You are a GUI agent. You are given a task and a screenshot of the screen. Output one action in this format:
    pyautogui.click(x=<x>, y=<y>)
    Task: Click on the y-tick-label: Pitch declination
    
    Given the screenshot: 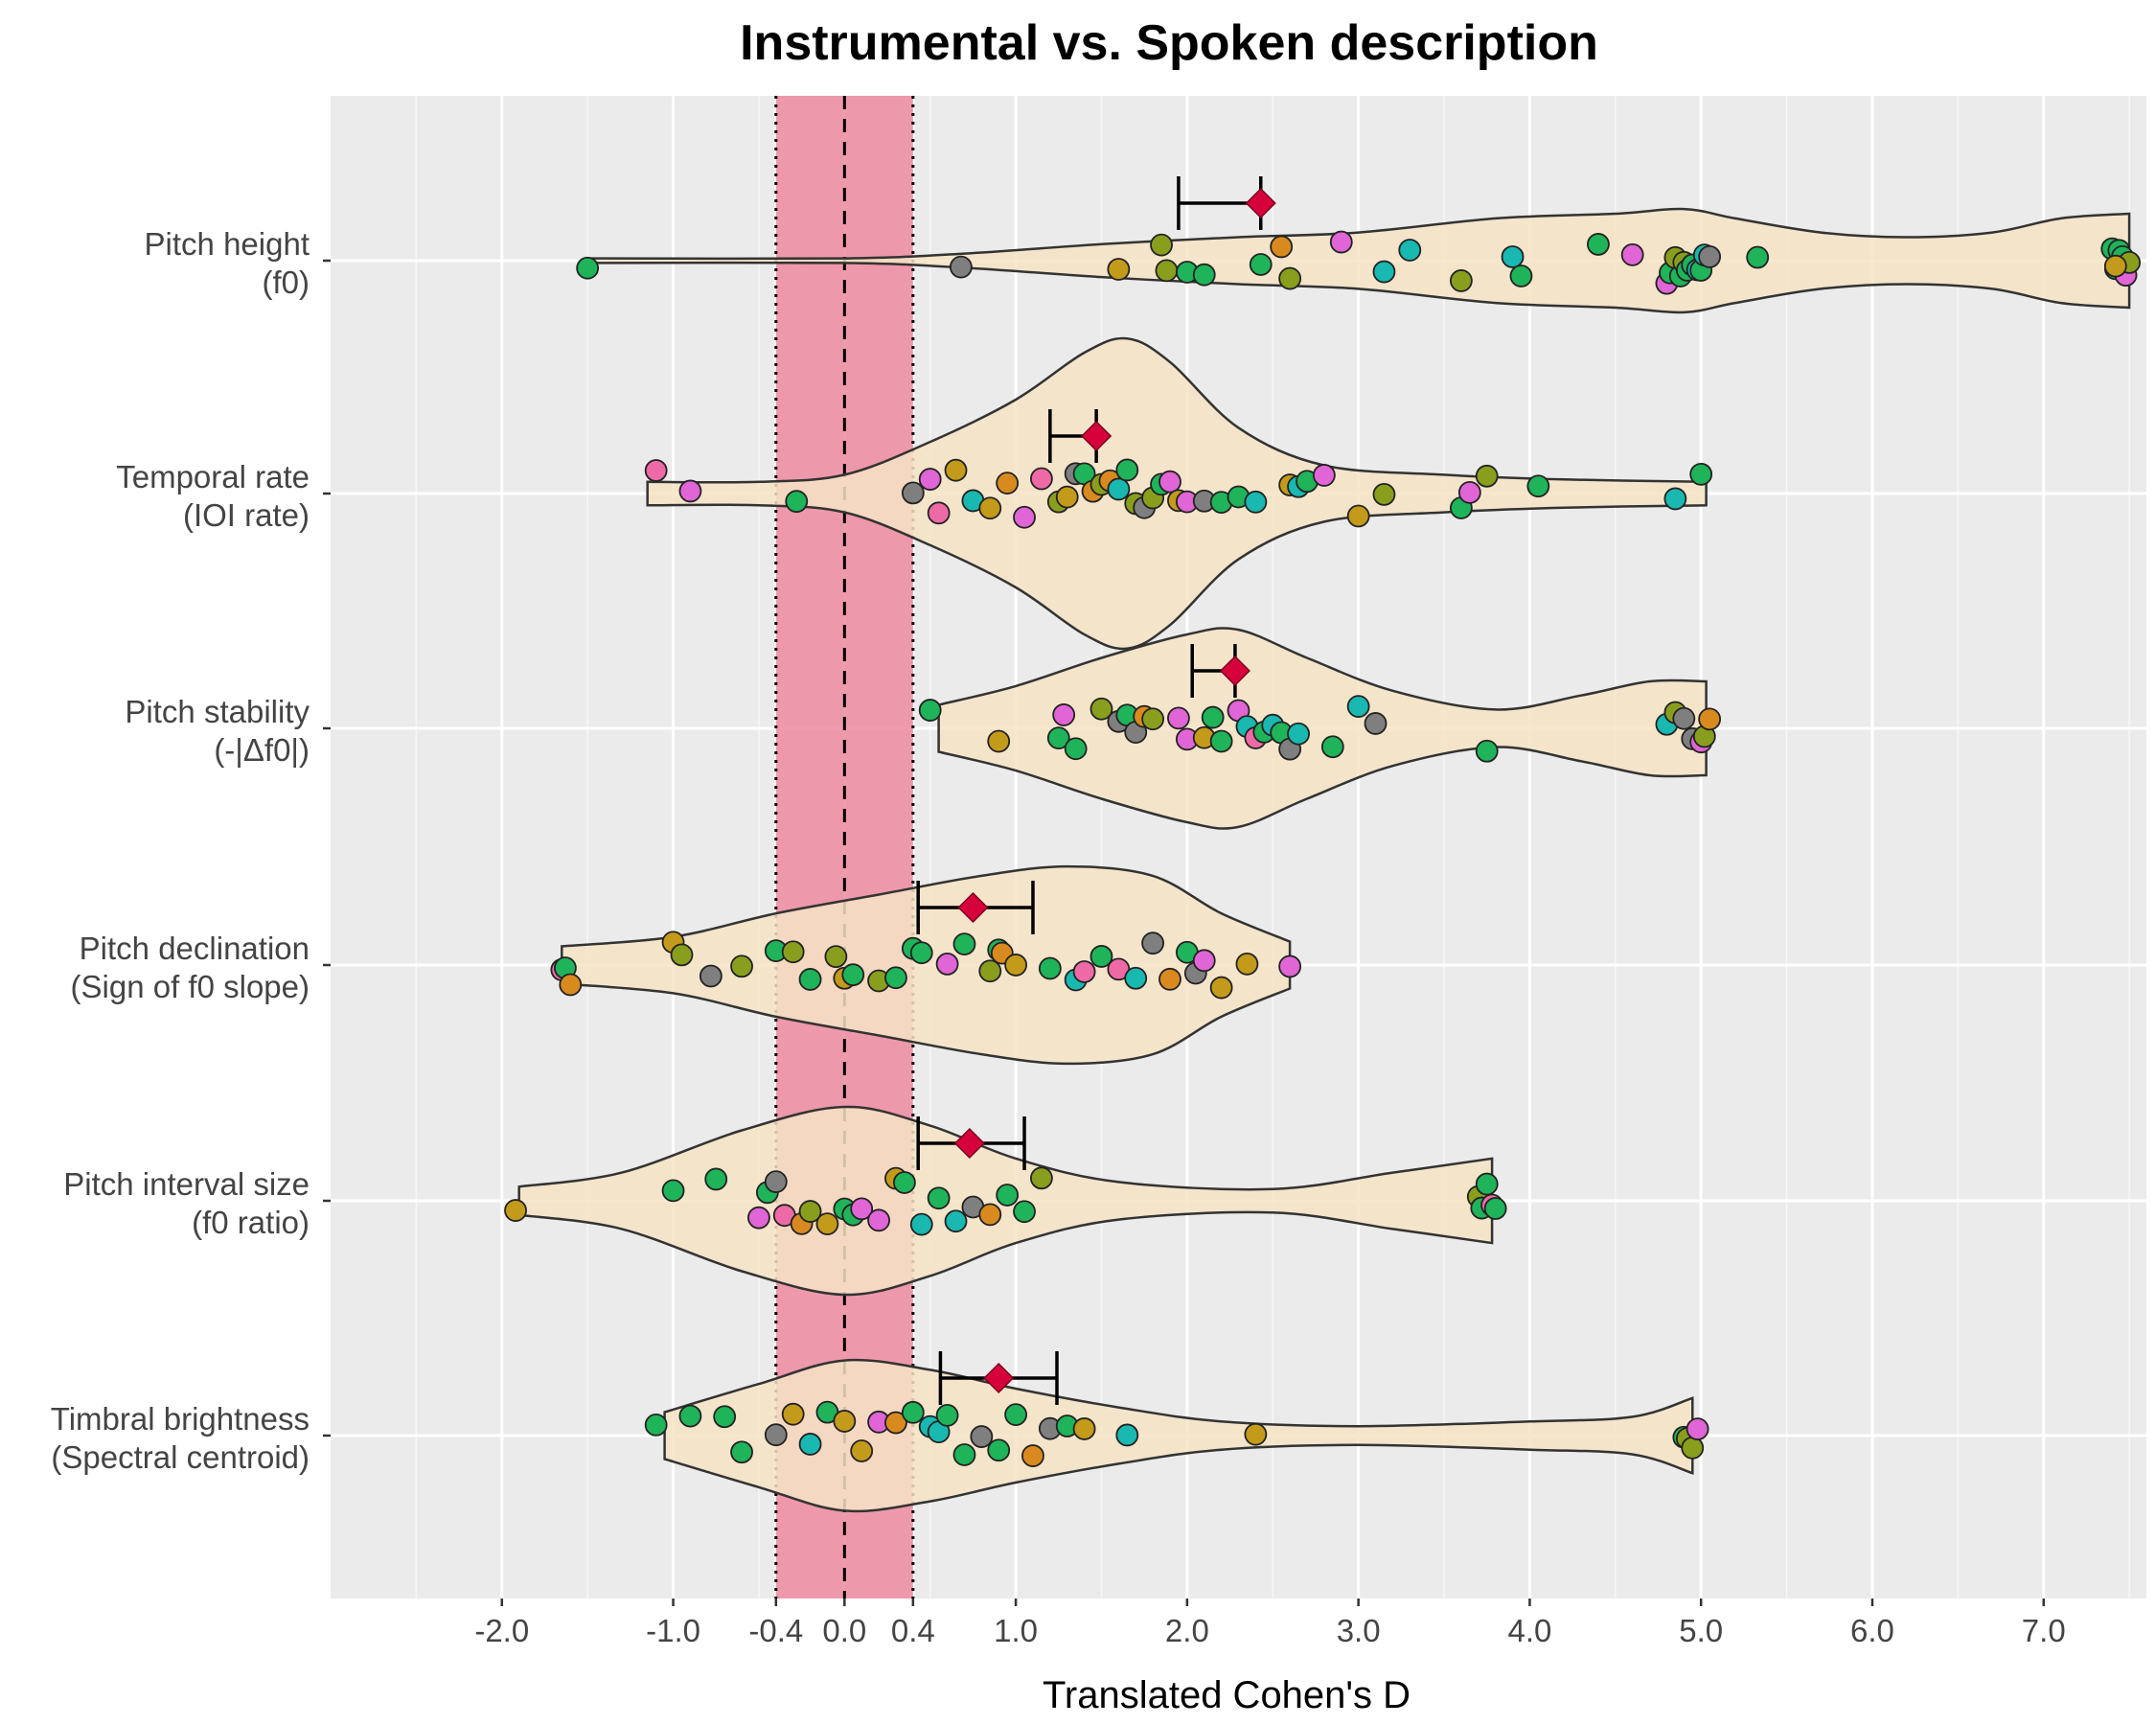 What is the action you would take?
    pyautogui.click(x=195, y=948)
    